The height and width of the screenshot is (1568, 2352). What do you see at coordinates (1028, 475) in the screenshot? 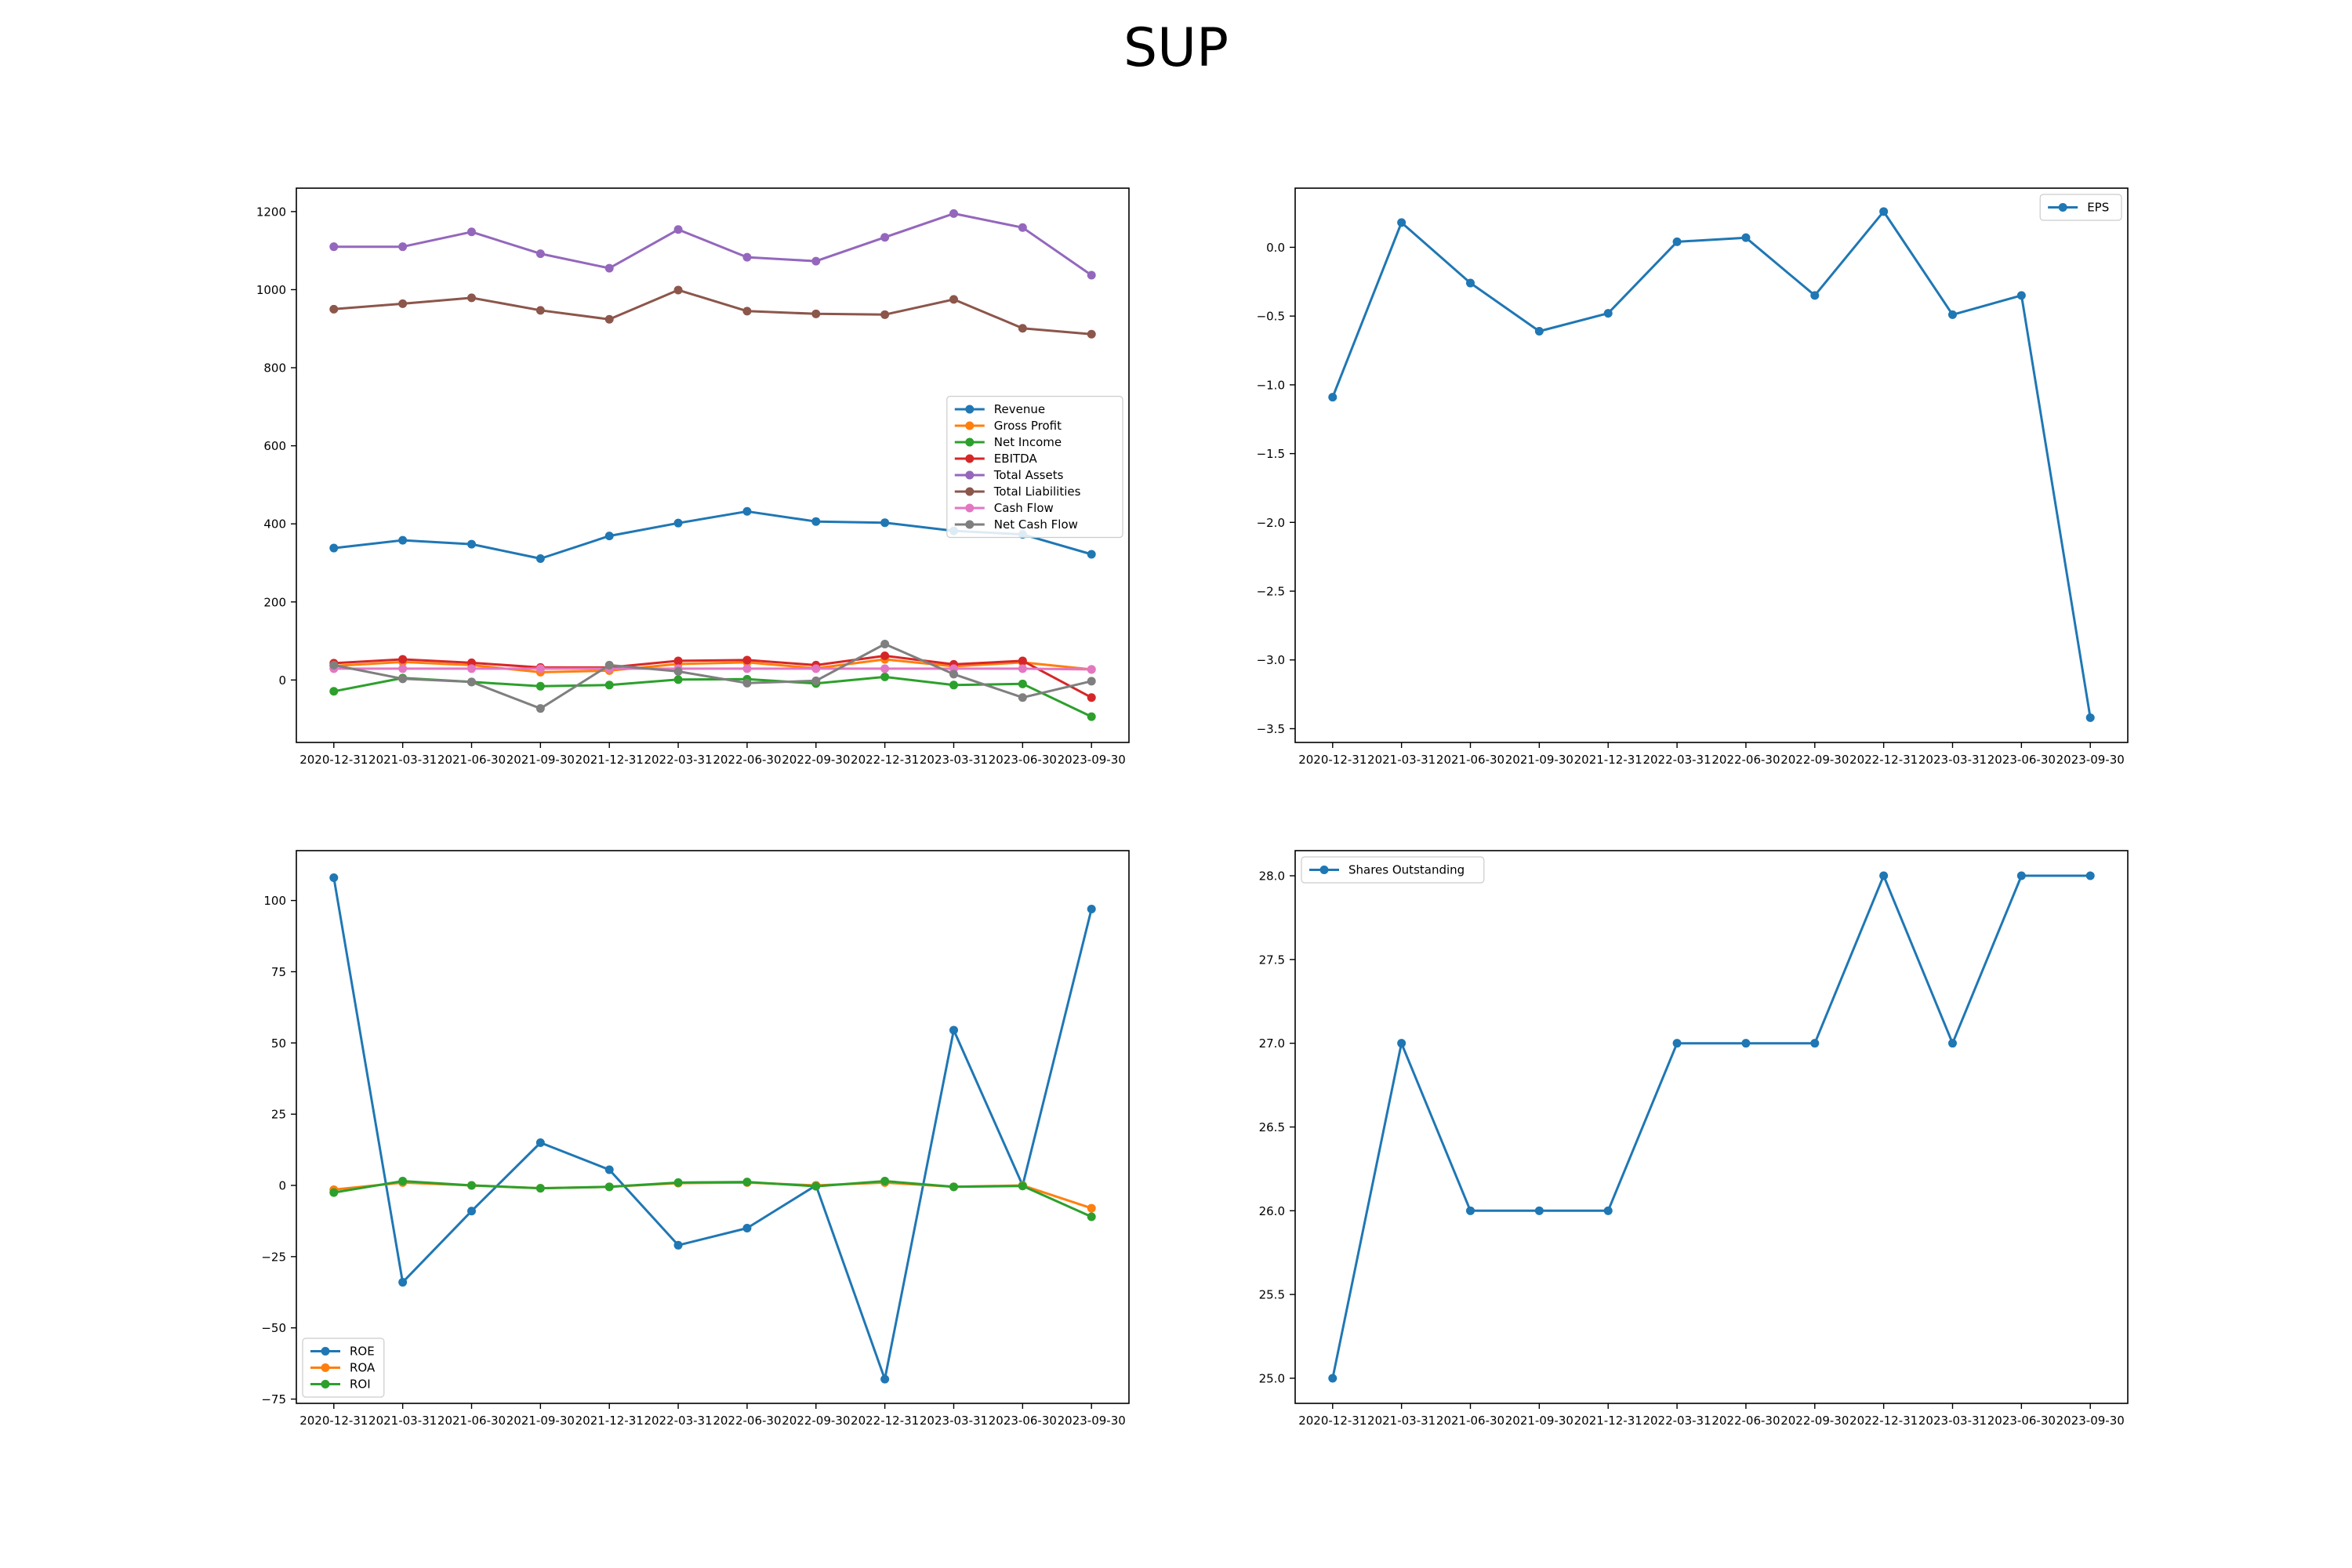
I see `legend-label: Total Assets` at bounding box center [1028, 475].